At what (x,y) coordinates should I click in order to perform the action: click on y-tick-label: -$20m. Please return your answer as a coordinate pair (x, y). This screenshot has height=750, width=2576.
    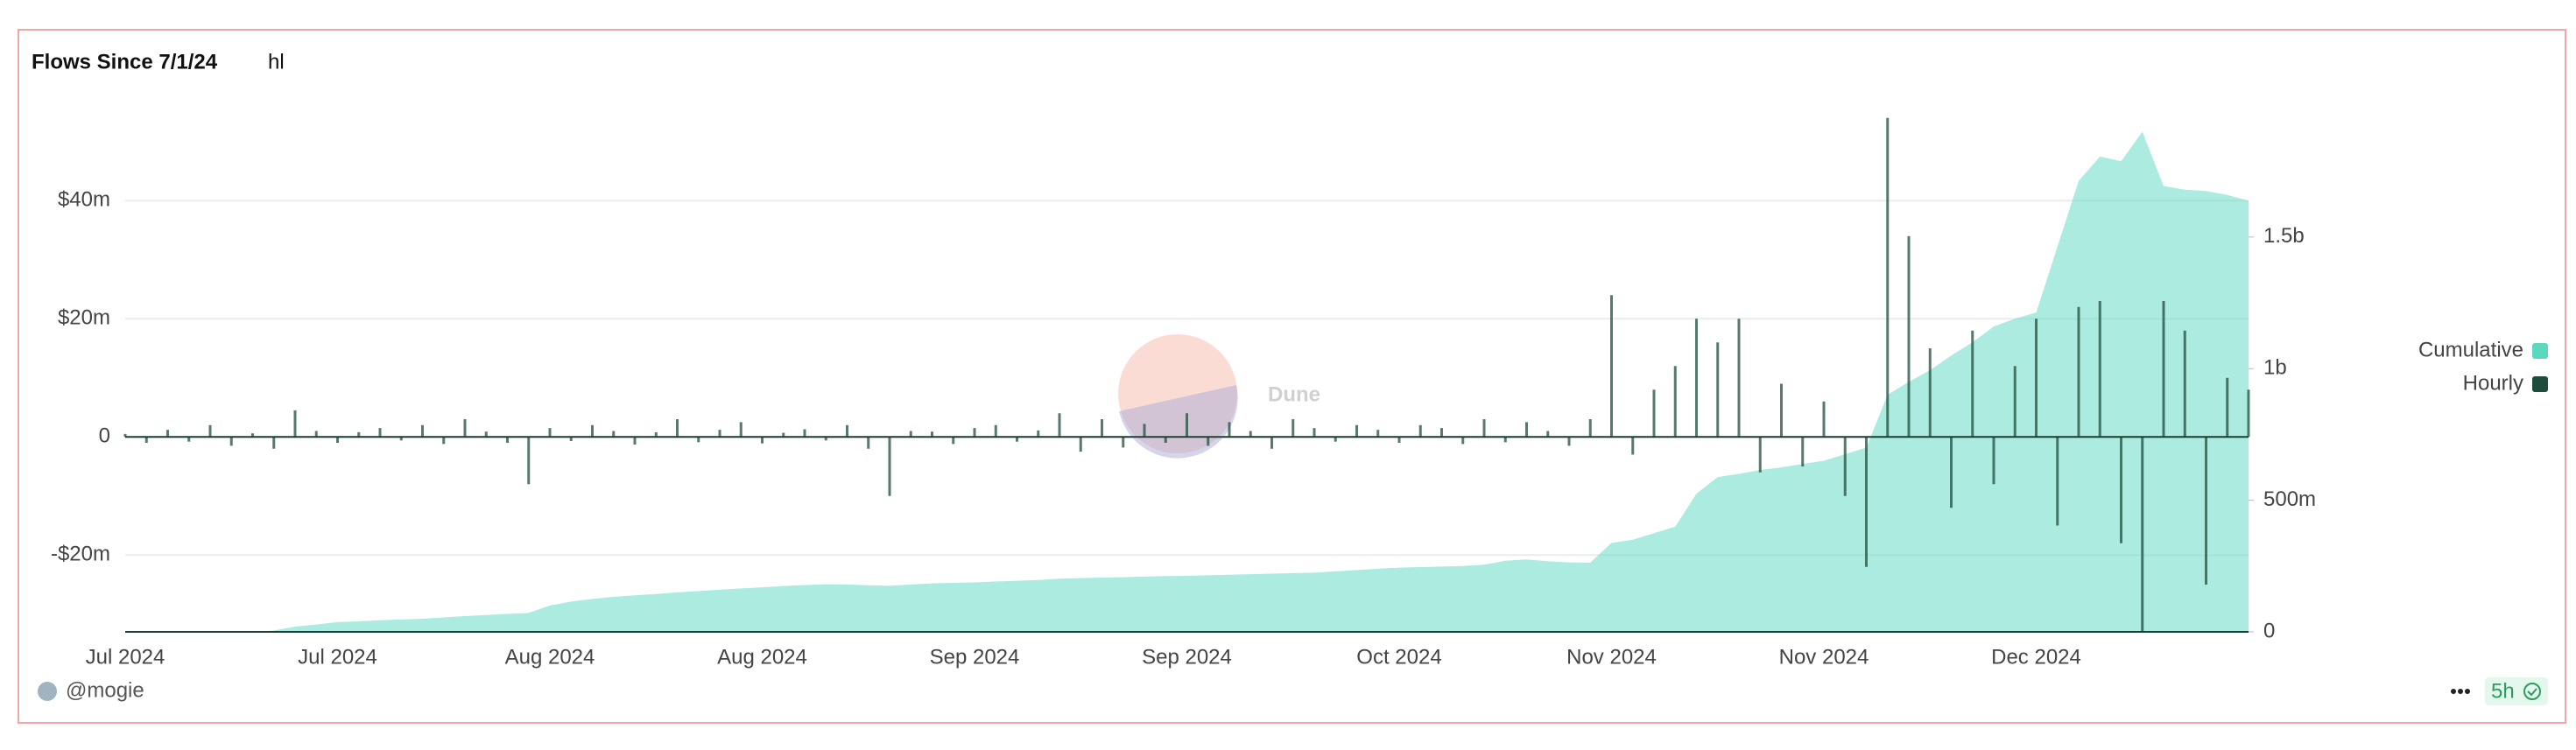
    Looking at the image, I should click on (80, 555).